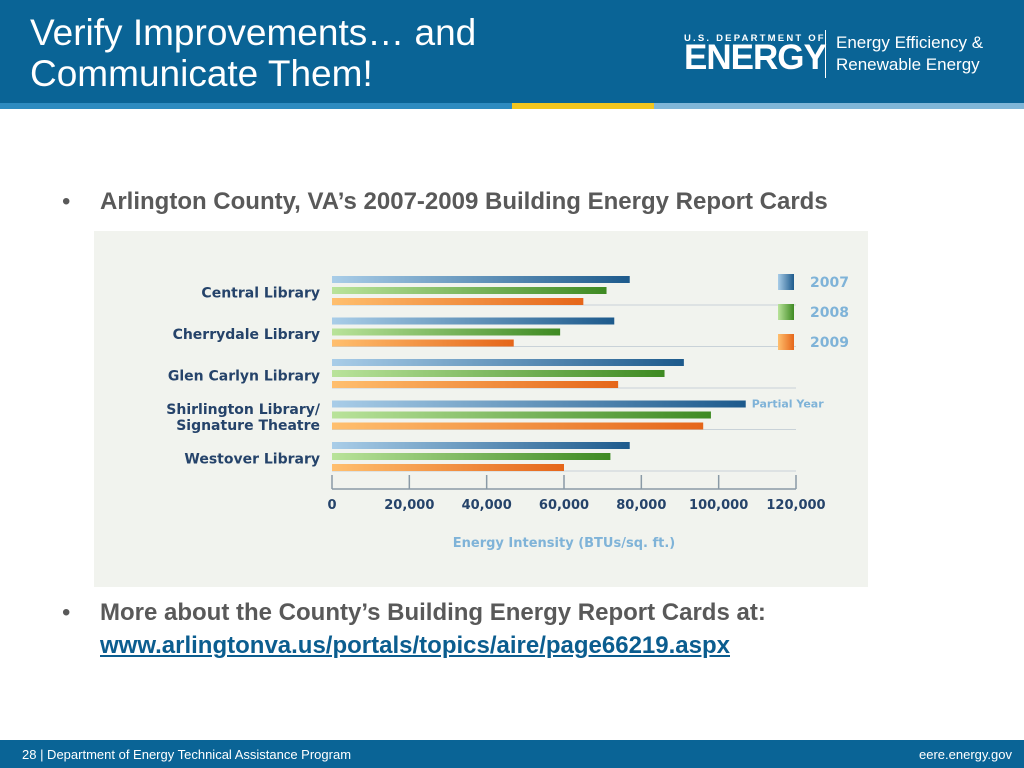  I want to click on header-bar, so click(512, 51).